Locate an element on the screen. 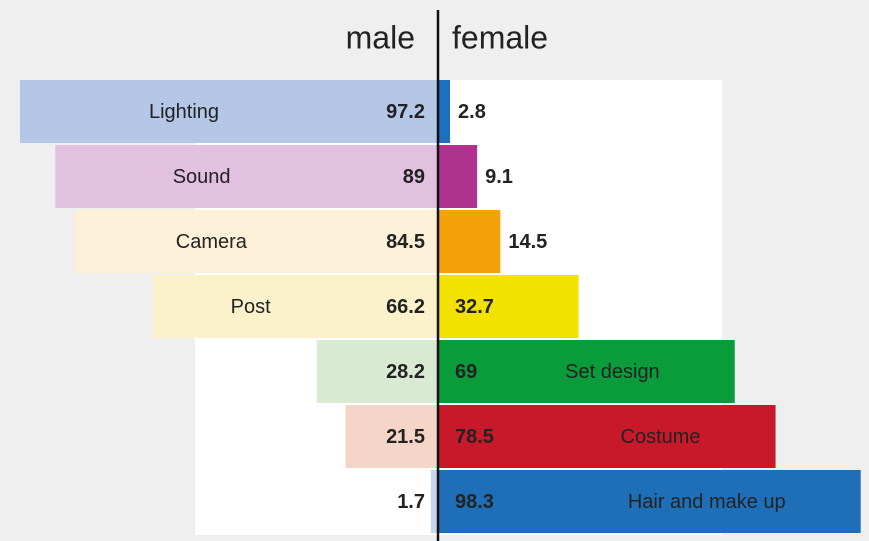 The height and width of the screenshot is (541, 869). male-value-label: 89 is located at coordinates (414, 177).